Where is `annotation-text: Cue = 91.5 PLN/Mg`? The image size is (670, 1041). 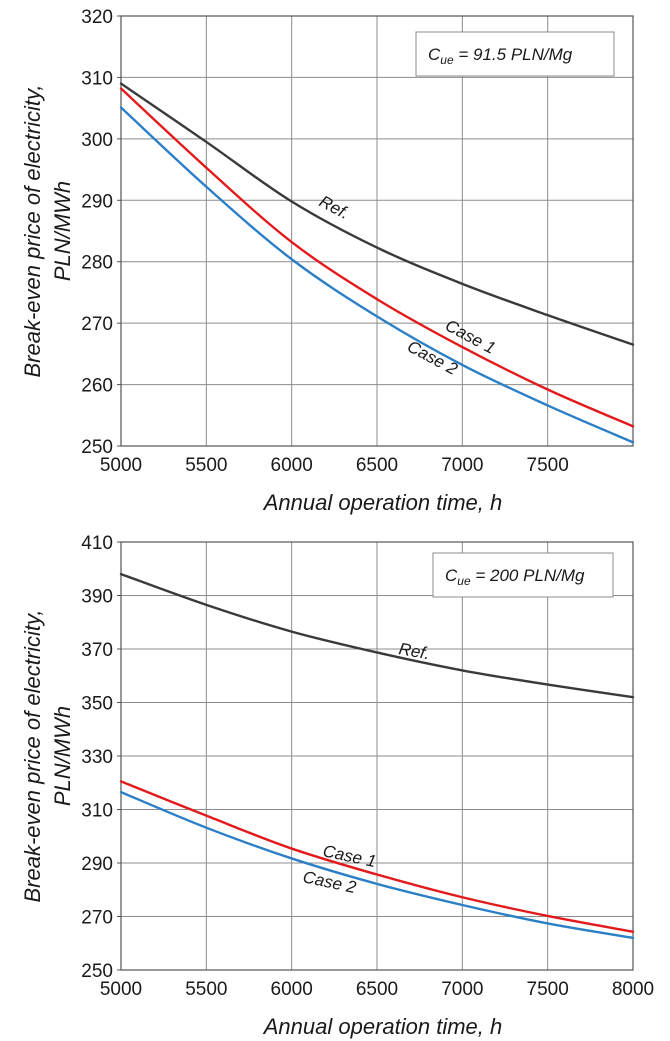
annotation-text: Cue = 91.5 PLN/Mg is located at coordinates (500, 56).